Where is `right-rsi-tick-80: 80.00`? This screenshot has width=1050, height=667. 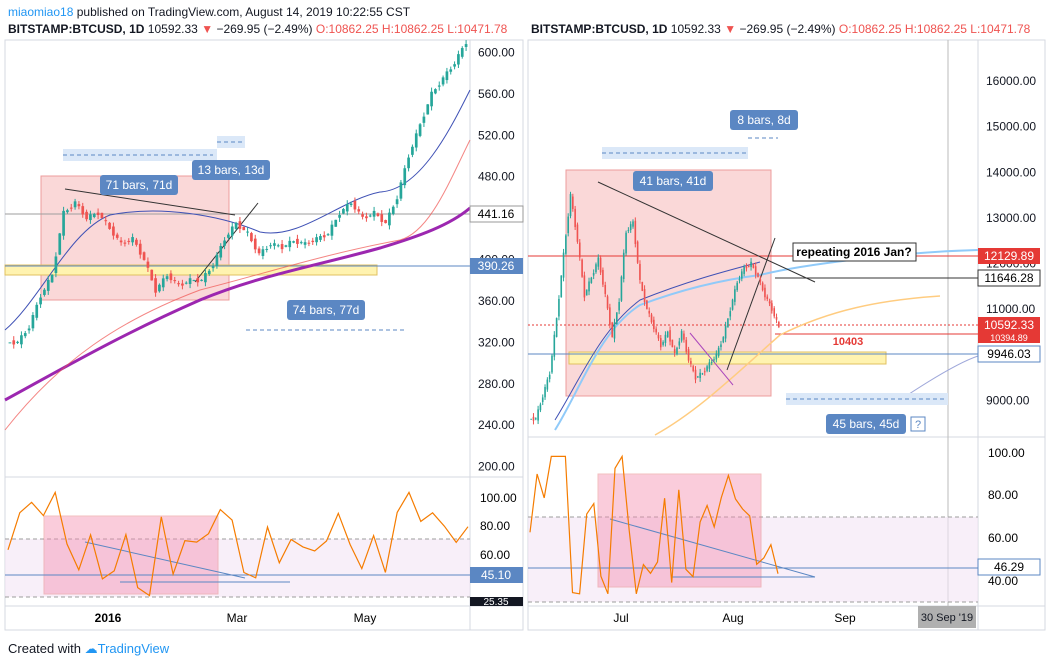
right-rsi-tick-80: 80.00 is located at coordinates (1003, 495).